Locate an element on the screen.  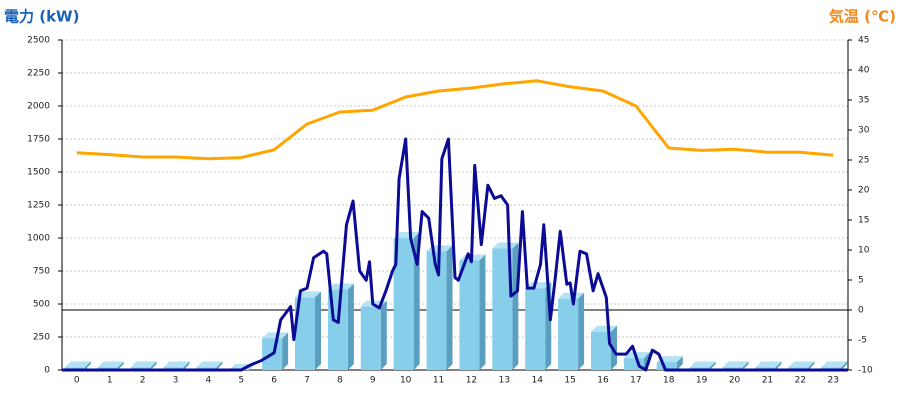
y2-tick-label: 30 is located at coordinates (864, 131).